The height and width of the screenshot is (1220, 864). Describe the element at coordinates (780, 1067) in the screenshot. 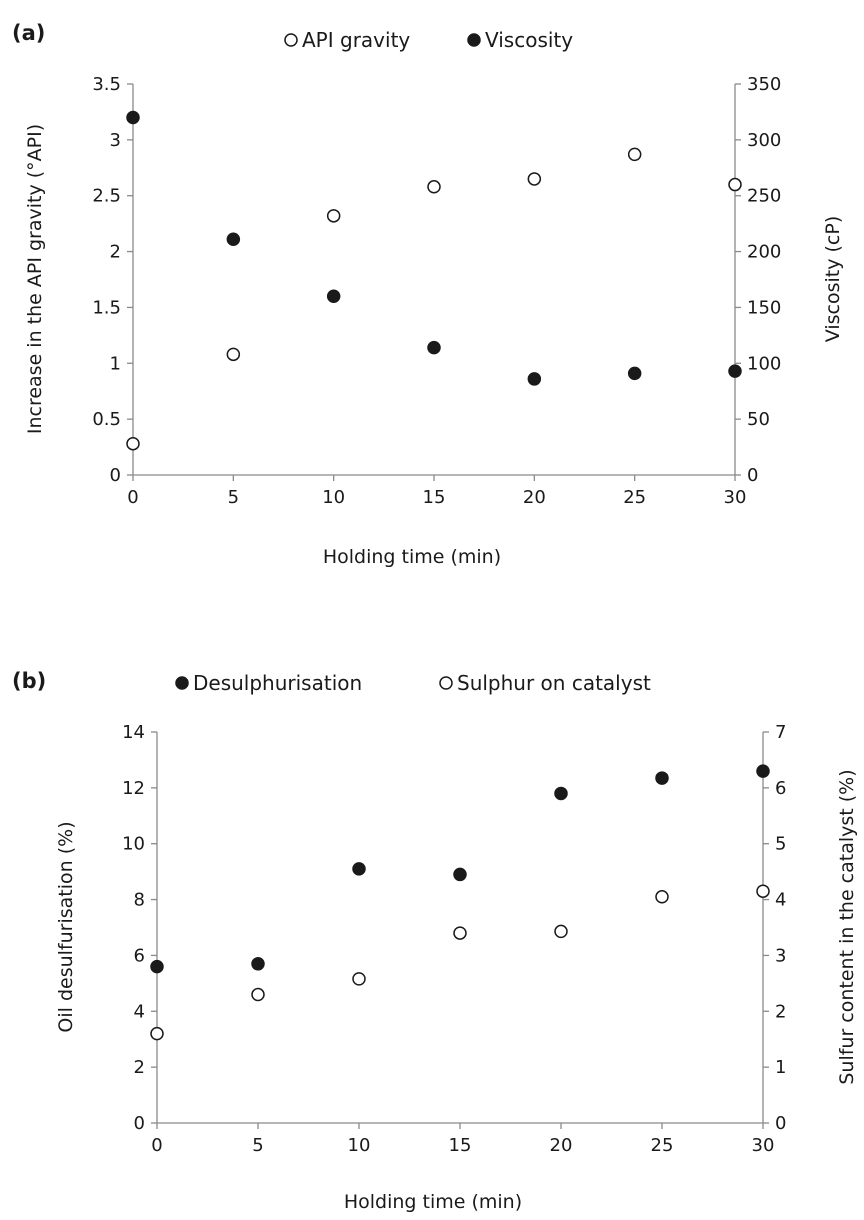

I see `y-right-tick-label: 1` at that location.